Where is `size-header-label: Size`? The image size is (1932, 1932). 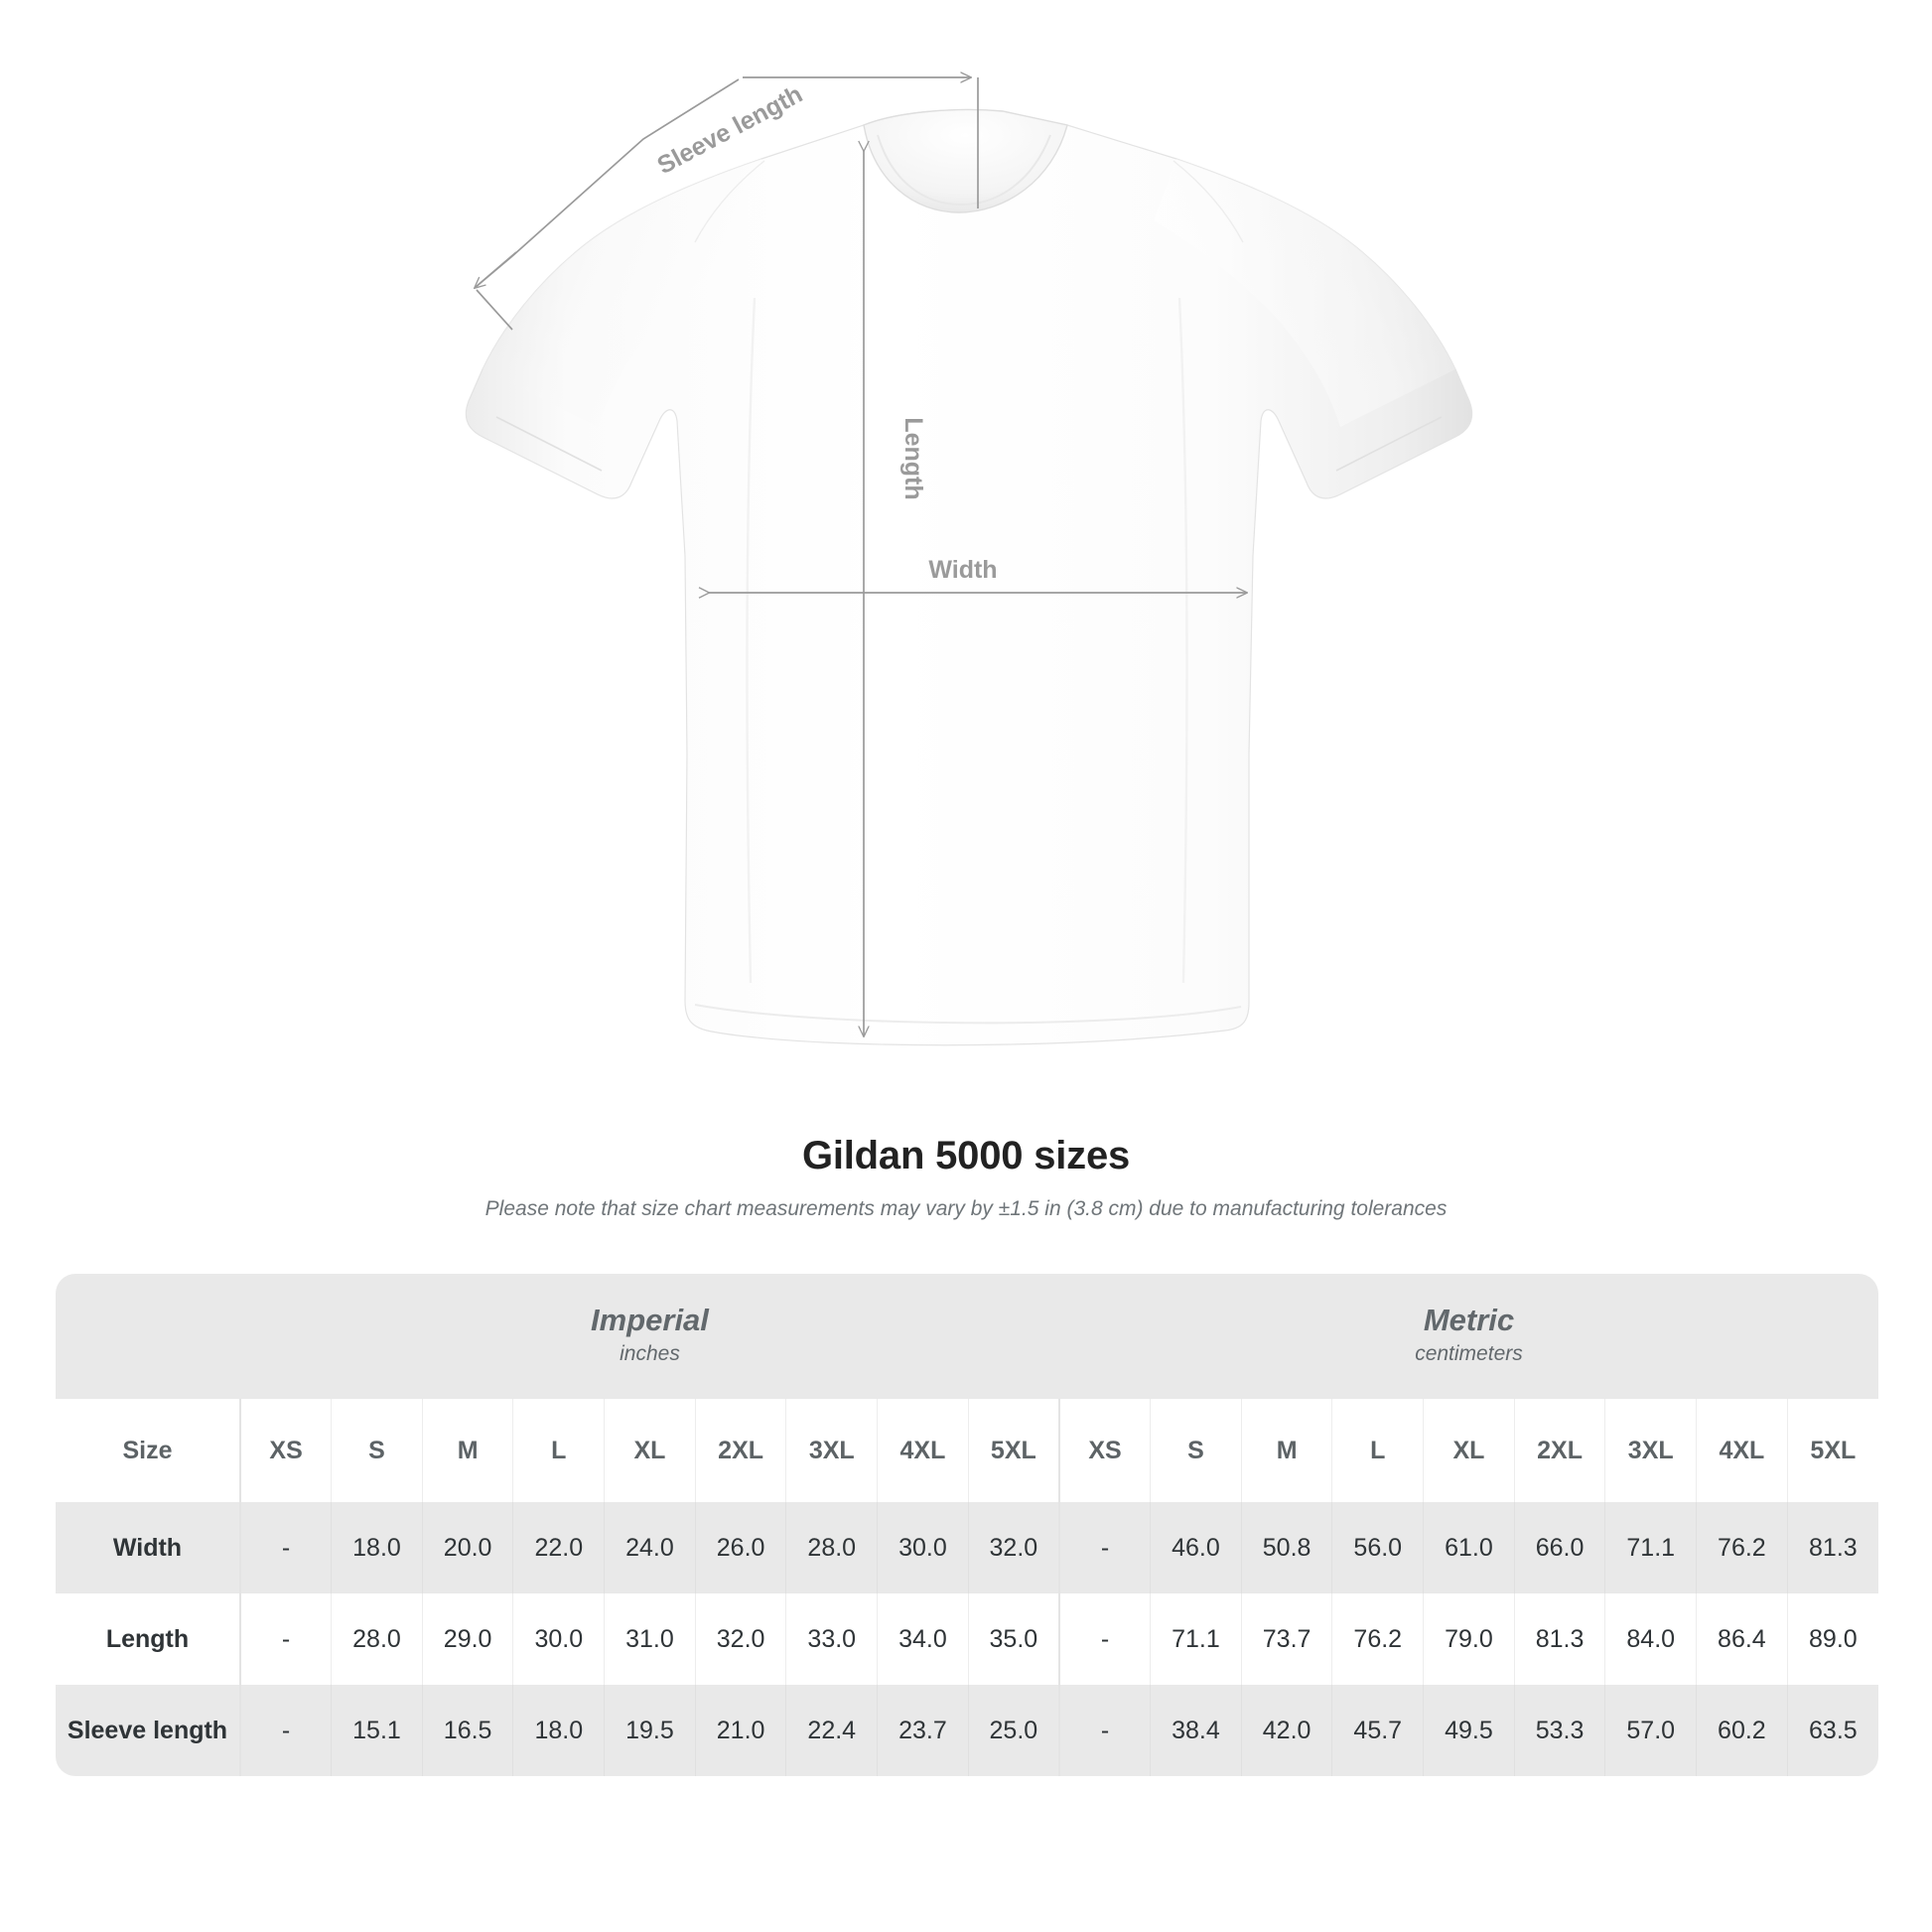 size-header-label: Size is located at coordinates (149, 1451).